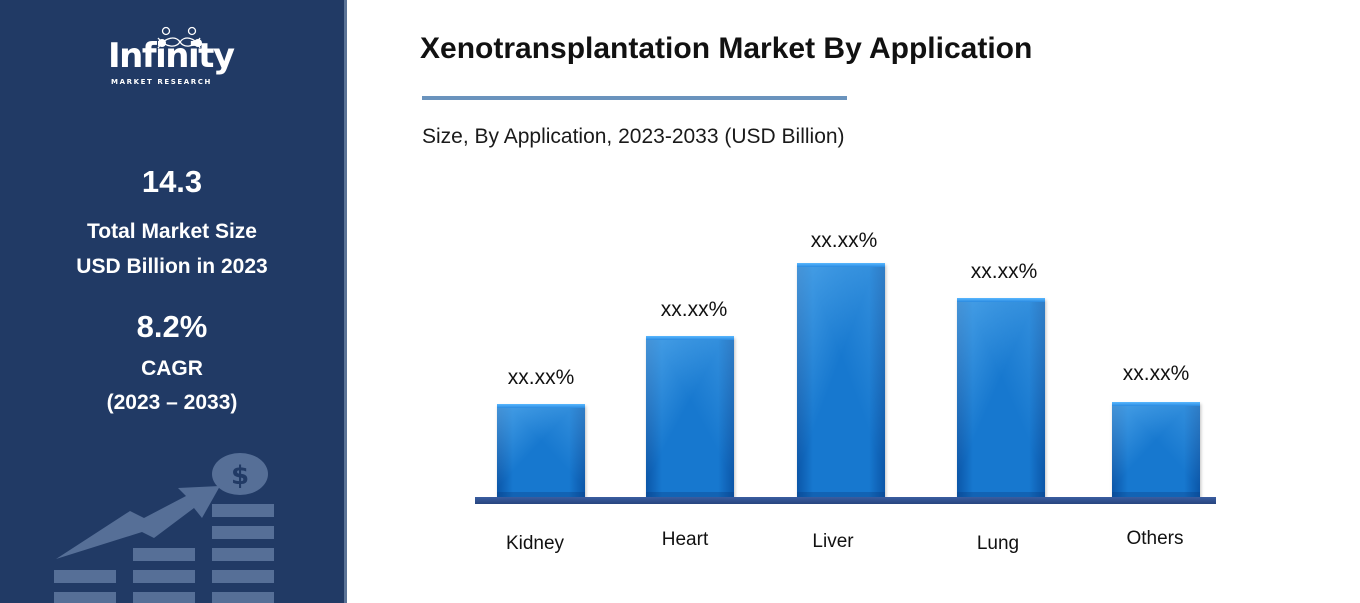 The width and height of the screenshot is (1360, 603). What do you see at coordinates (685, 539) in the screenshot?
I see `category-label-heart: Heart` at bounding box center [685, 539].